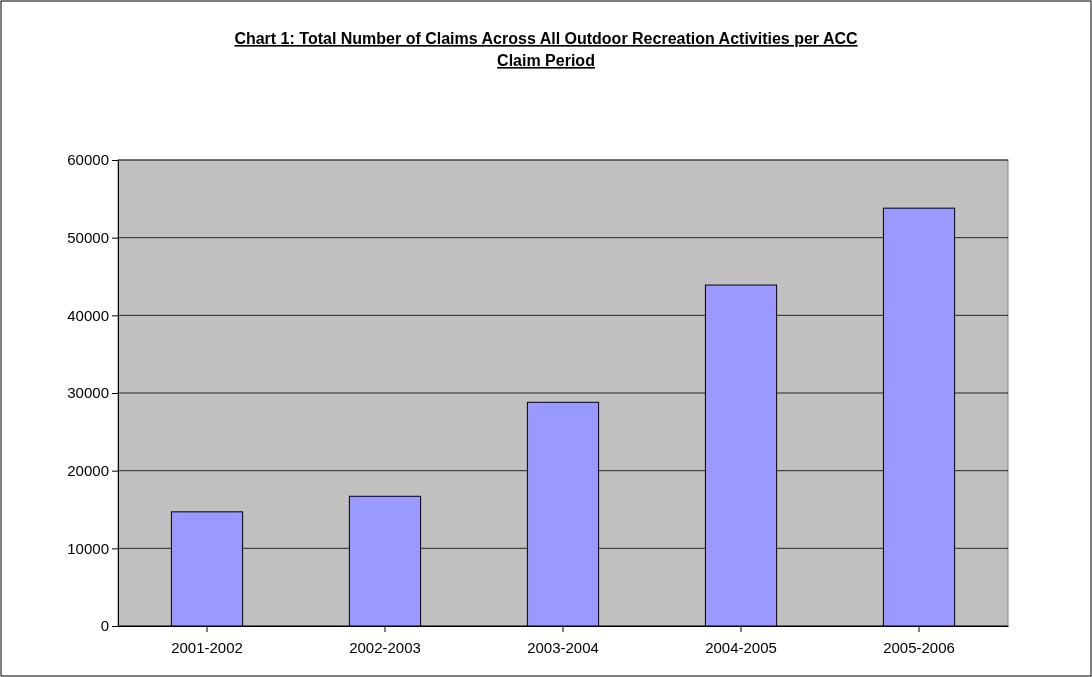 The width and height of the screenshot is (1092, 677). Describe the element at coordinates (563, 647) in the screenshot. I see `x-tick-label: 2003-2004` at that location.